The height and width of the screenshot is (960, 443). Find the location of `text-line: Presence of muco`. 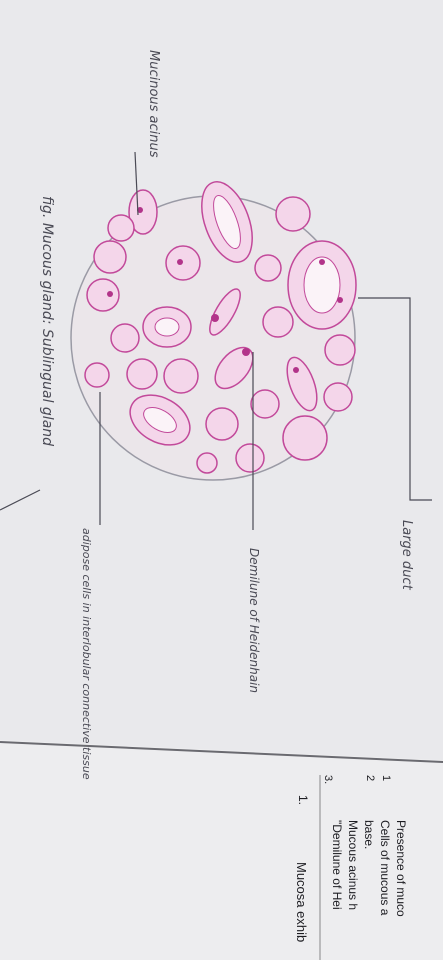

text-line: Presence of muco is located at coordinates (401, 868).